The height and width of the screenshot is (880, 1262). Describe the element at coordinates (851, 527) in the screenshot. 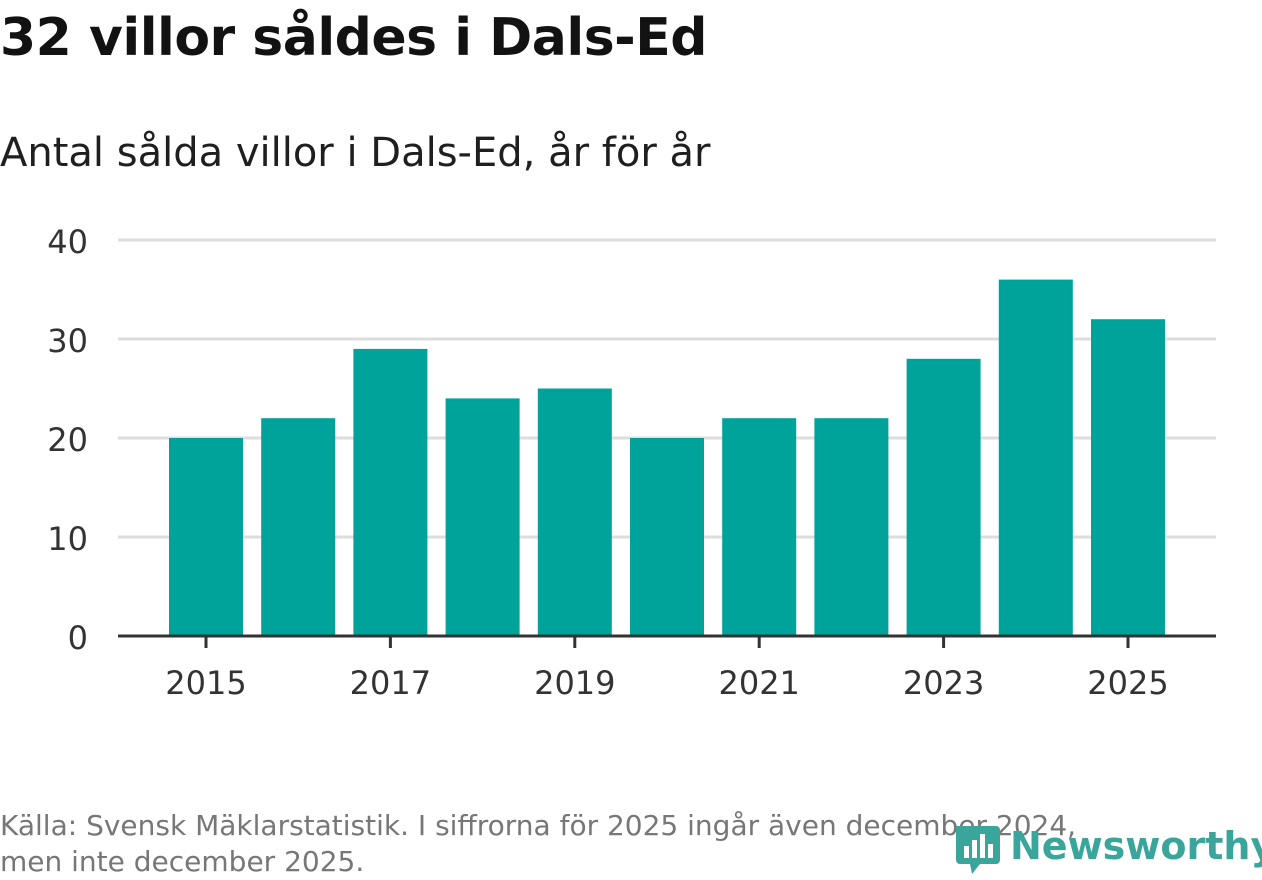

I see `bar-2022` at that location.